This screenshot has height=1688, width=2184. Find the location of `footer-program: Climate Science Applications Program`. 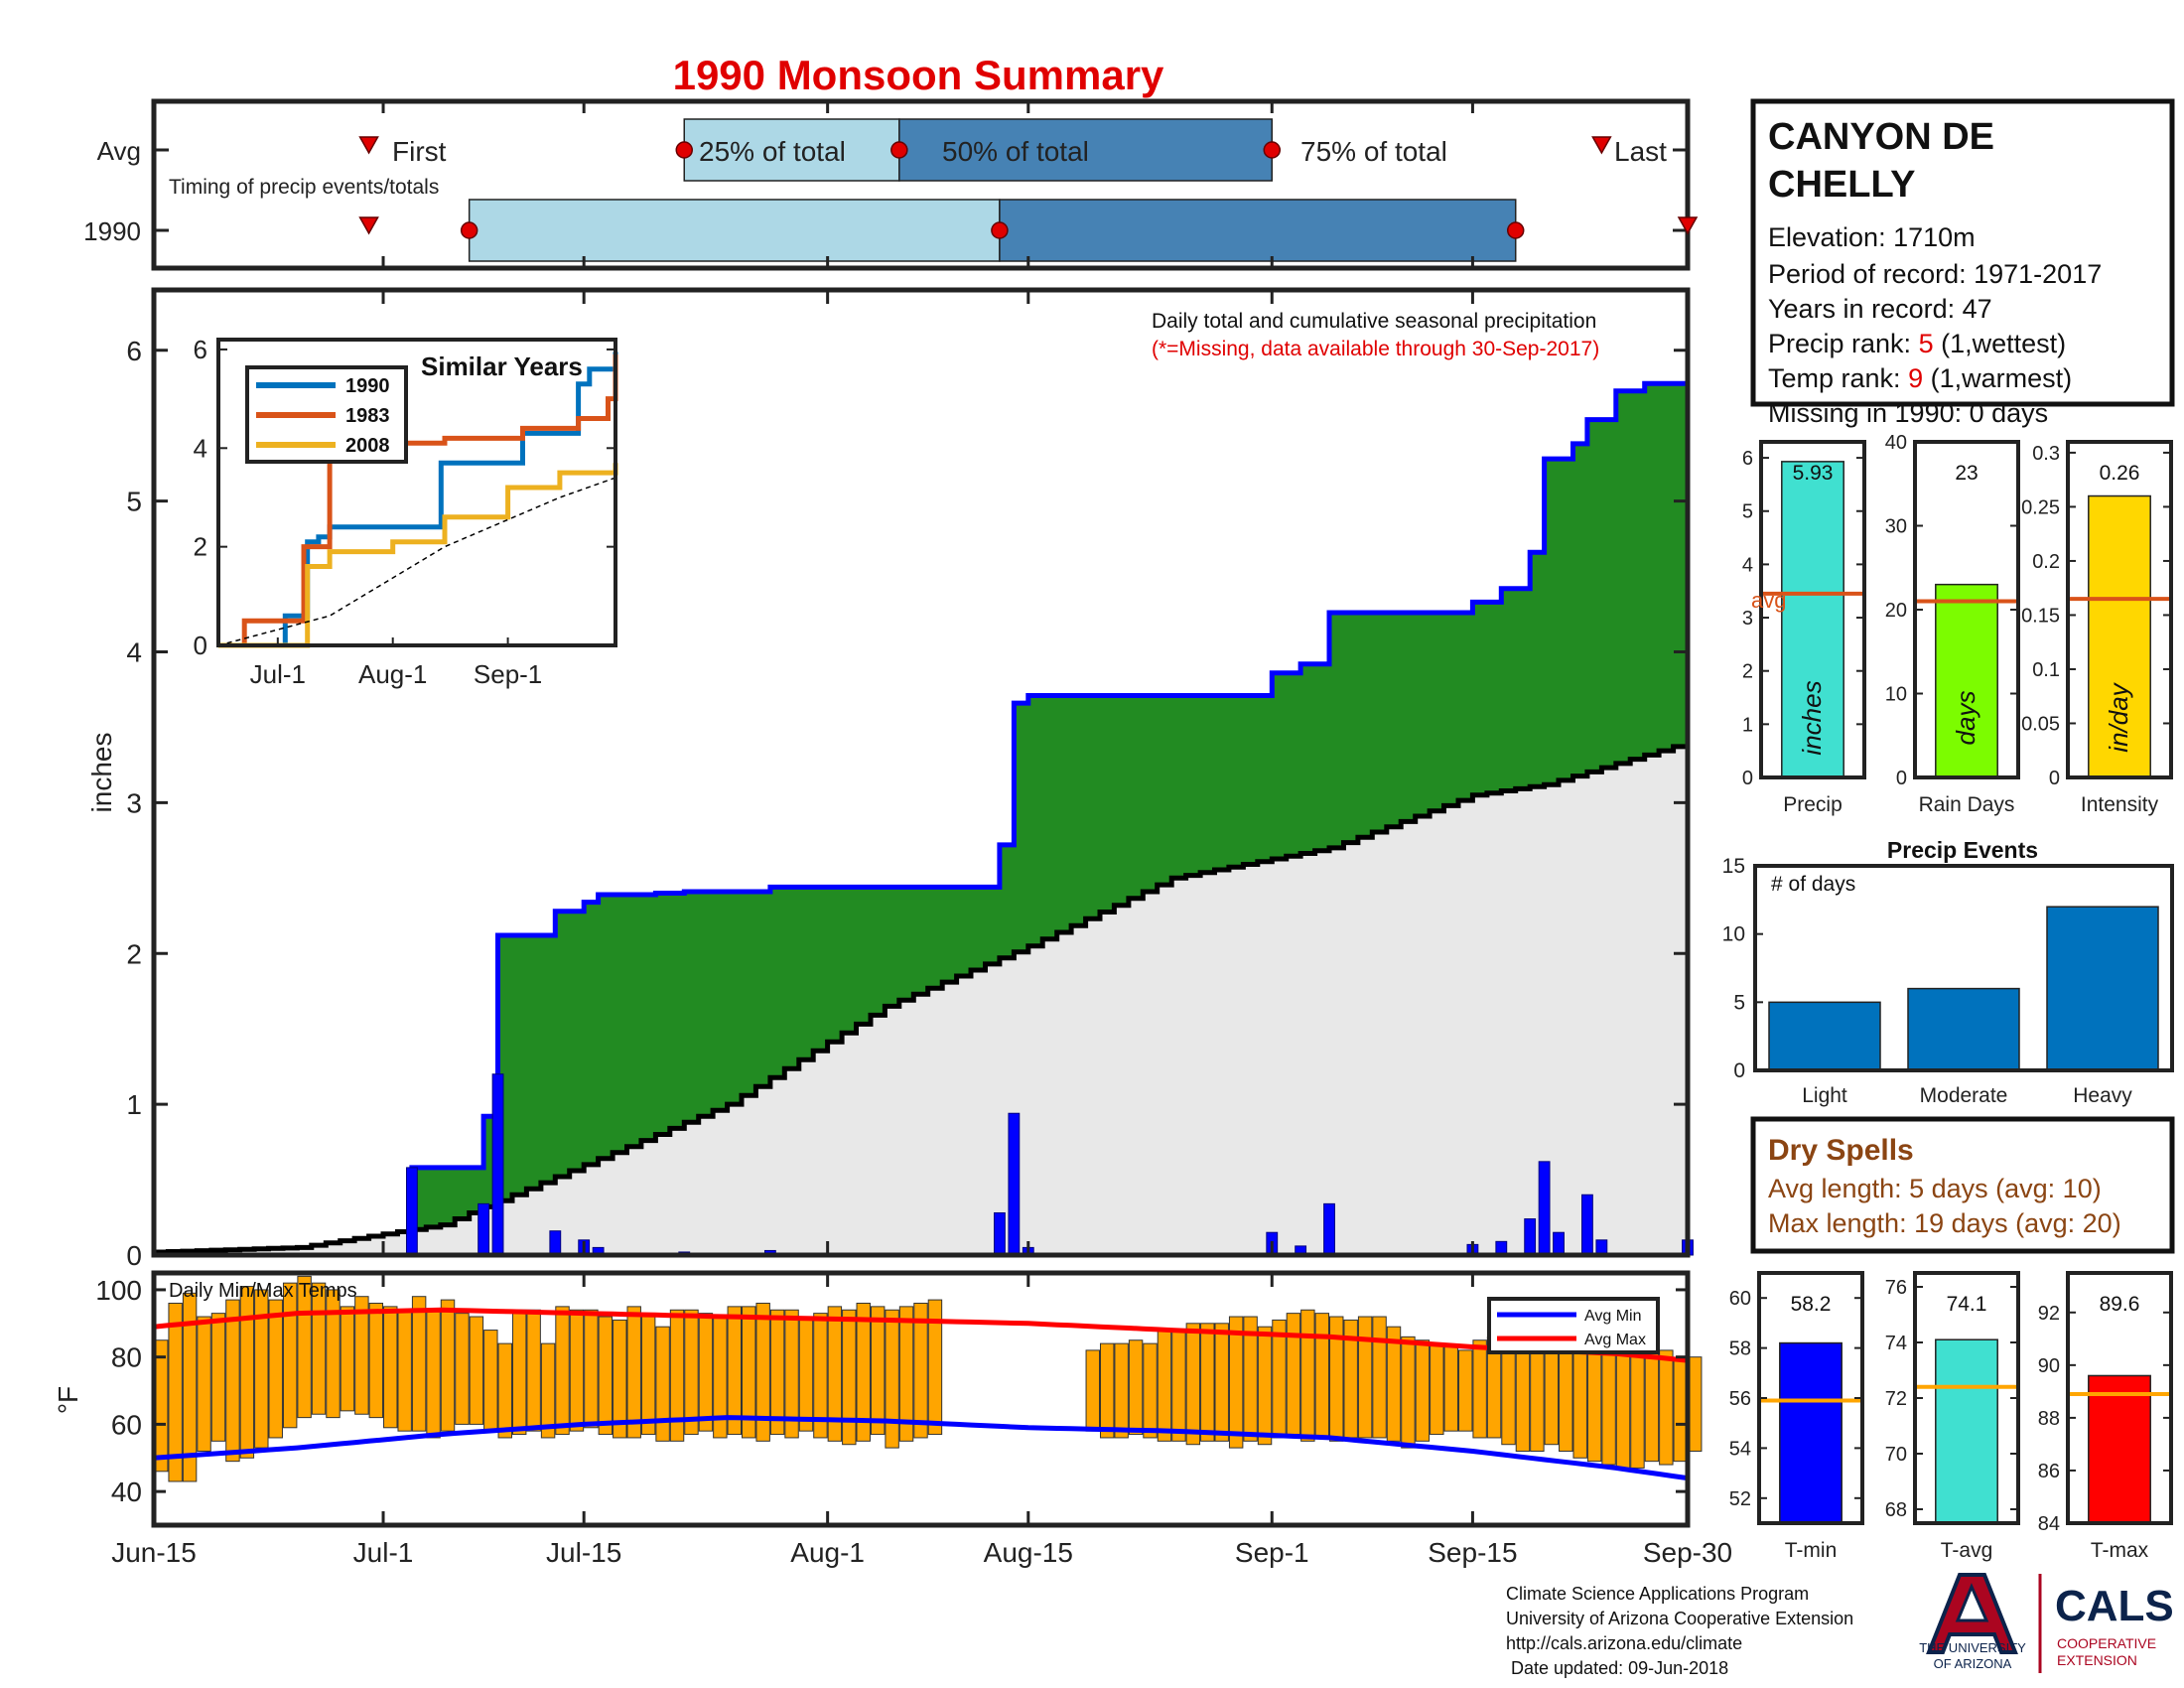

footer-program: Climate Science Applications Program is located at coordinates (1657, 1594).